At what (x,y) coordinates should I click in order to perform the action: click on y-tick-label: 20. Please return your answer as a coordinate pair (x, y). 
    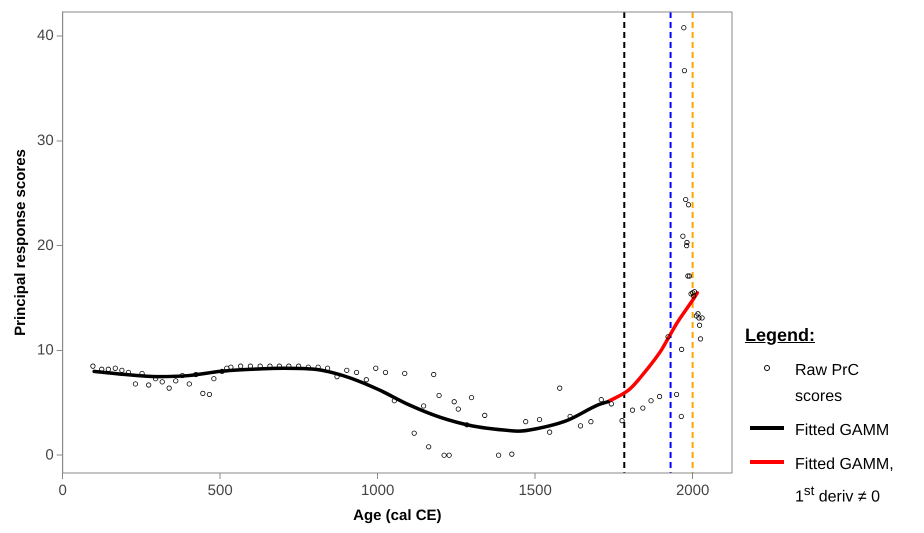
    Looking at the image, I should click on (45, 245).